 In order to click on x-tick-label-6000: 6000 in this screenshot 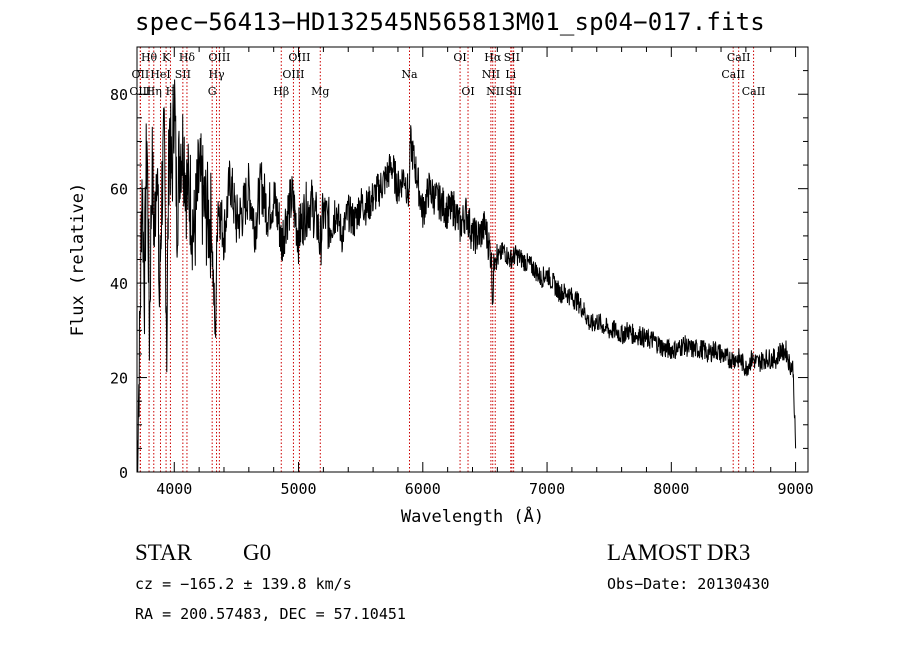, I will do `click(423, 489)`.